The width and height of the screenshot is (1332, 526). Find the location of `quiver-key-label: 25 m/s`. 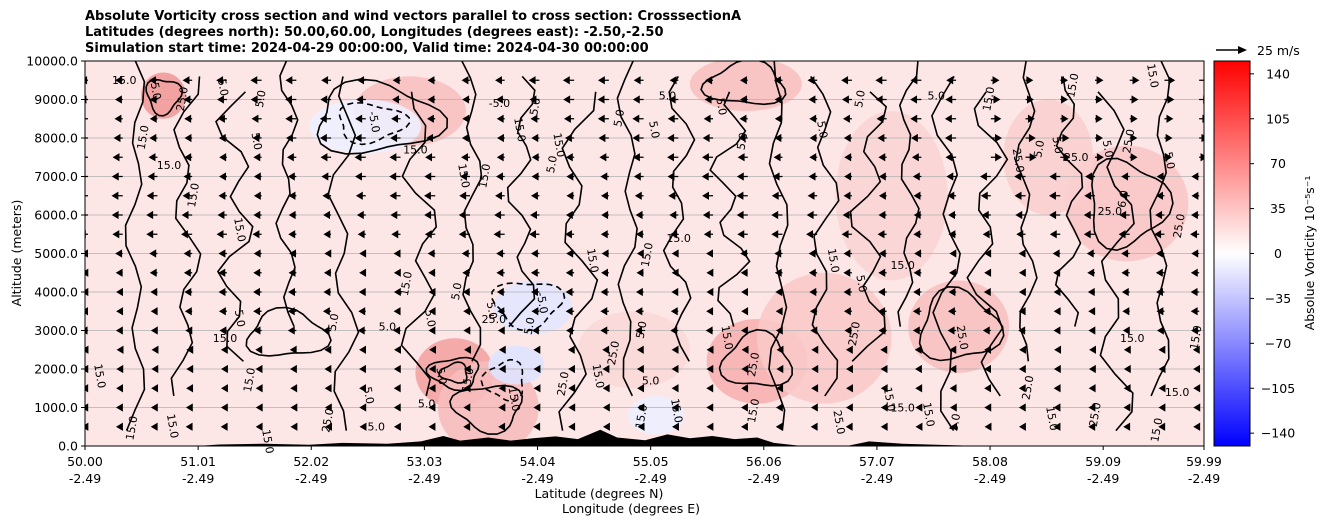

quiver-key-label: 25 m/s is located at coordinates (1278, 50).